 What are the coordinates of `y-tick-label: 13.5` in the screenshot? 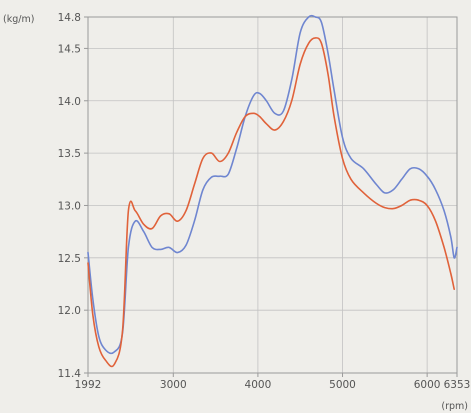 It's located at (69, 154).